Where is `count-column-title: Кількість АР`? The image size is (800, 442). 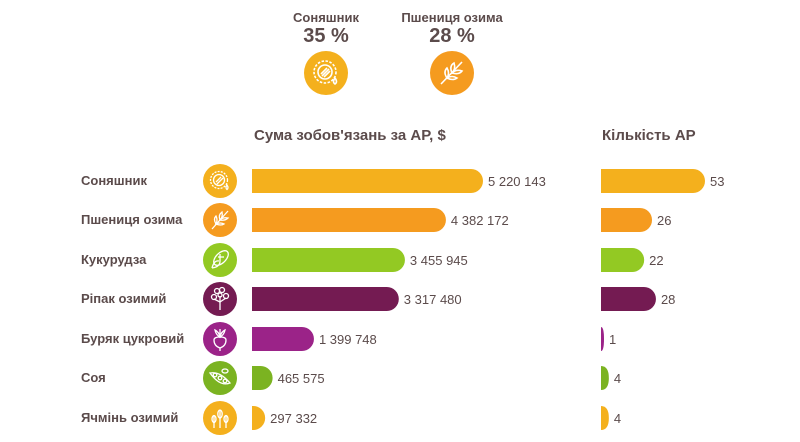
count-column-title: Кількість АР is located at coordinates (649, 135).